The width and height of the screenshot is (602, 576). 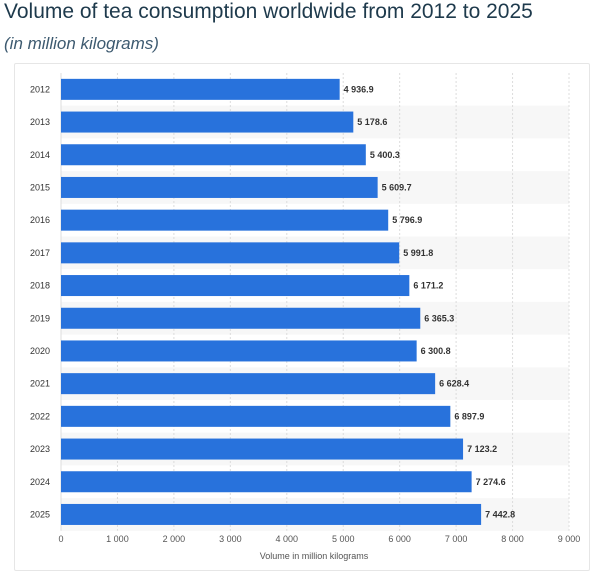 I want to click on data-label: 7 274.6, so click(x=491, y=482).